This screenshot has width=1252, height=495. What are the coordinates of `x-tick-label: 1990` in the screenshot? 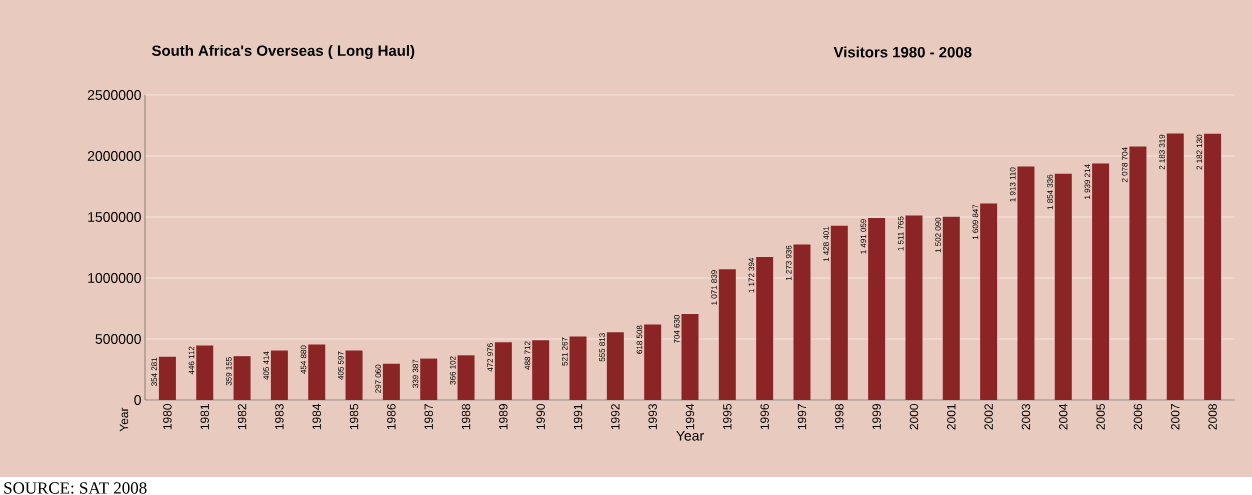 It's located at (540, 416).